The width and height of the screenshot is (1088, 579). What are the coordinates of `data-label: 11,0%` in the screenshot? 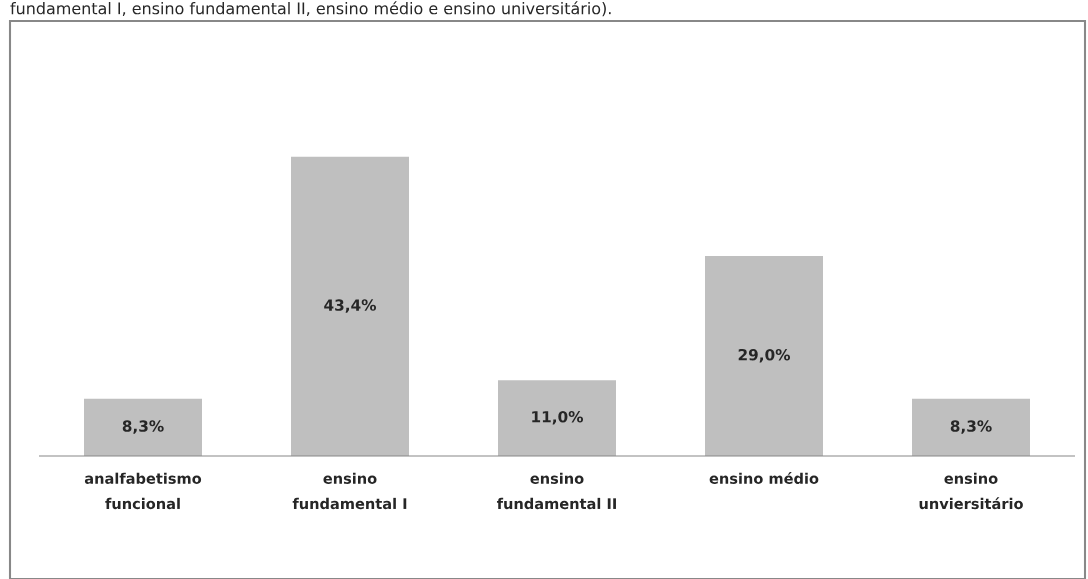 It's located at (558, 417).